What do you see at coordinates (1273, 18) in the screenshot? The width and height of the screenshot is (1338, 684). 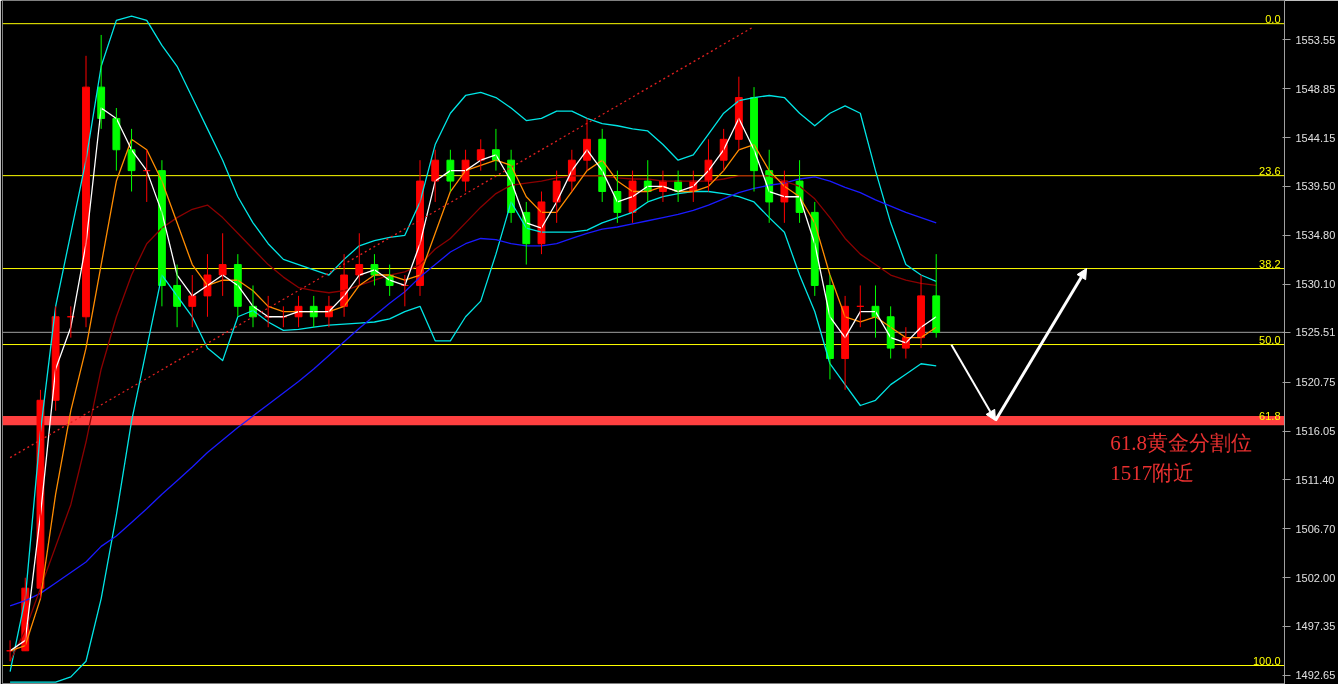 I see `annotation: 0.0` at bounding box center [1273, 18].